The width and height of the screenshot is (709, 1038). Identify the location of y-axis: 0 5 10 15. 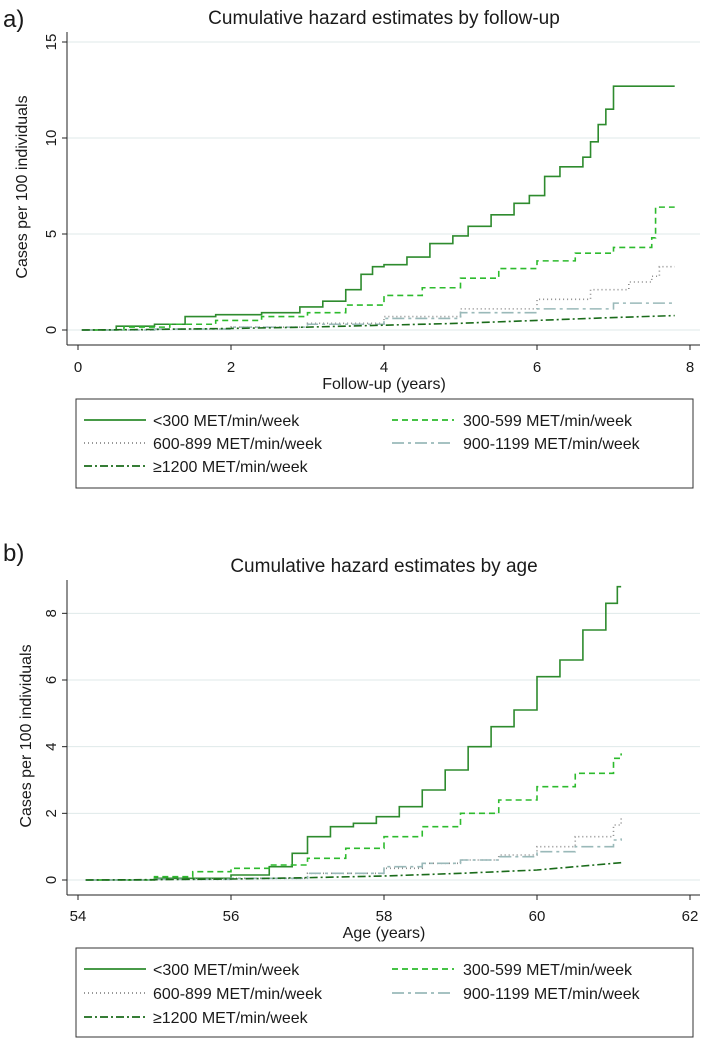
(55, 188).